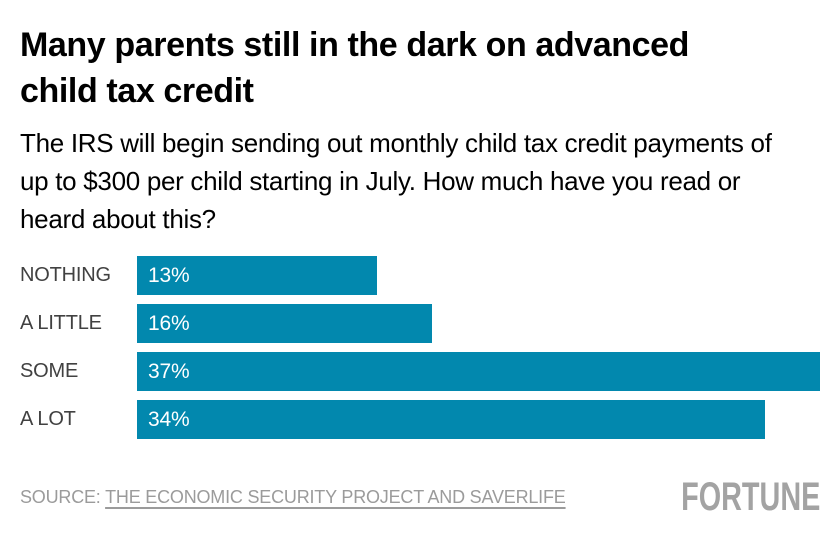 This screenshot has width=840, height=540. I want to click on bar-track: 34%, so click(478, 419).